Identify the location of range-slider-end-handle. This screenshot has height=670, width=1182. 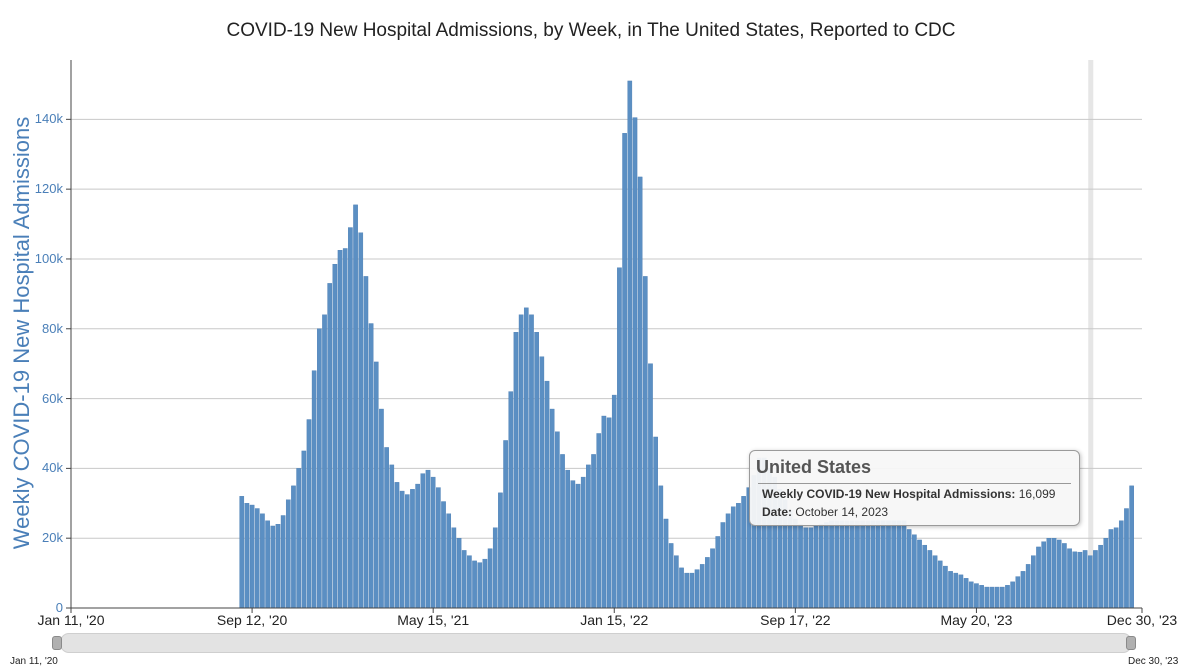
(1131, 643).